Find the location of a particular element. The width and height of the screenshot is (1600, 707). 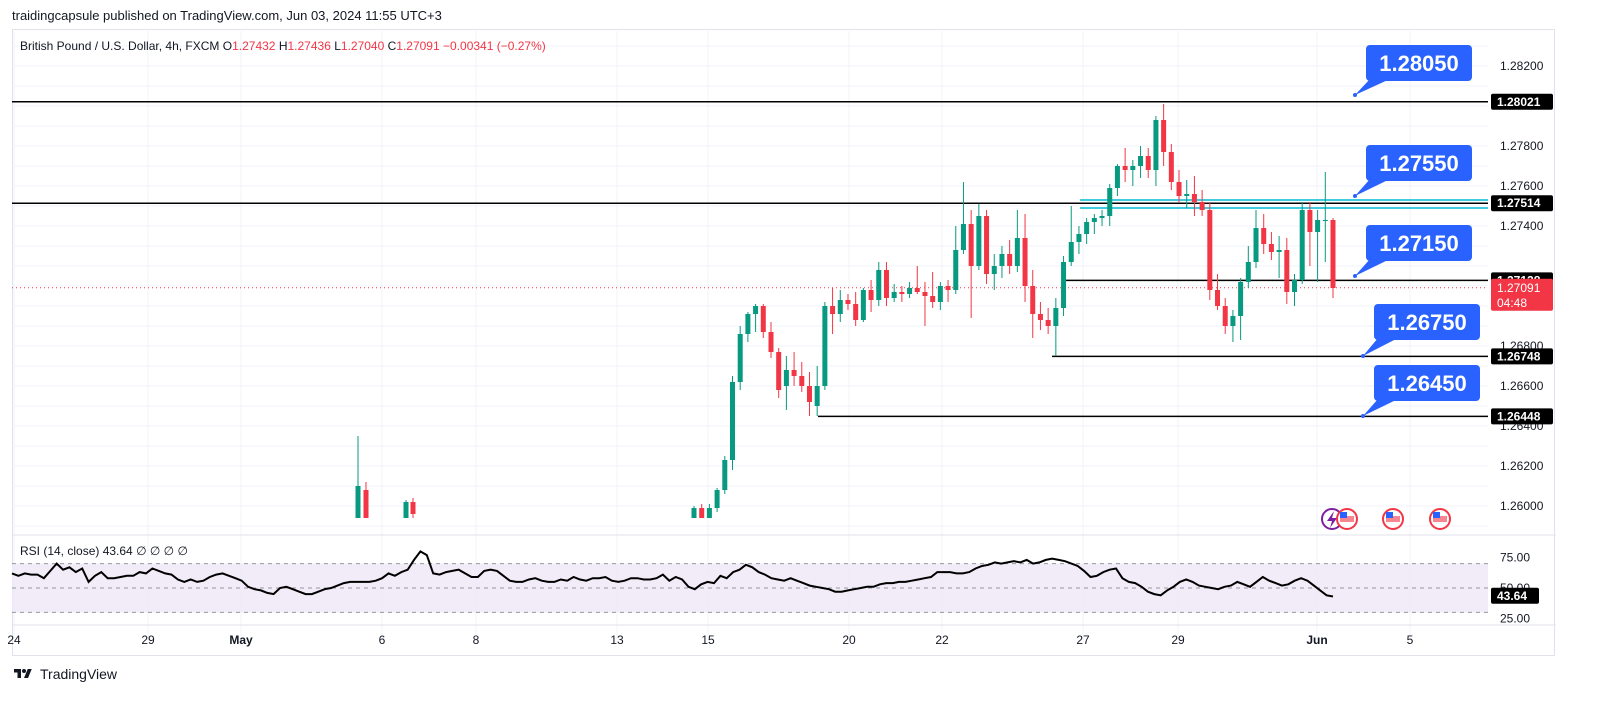

callout-label: 1.27550 is located at coordinates (1419, 163).